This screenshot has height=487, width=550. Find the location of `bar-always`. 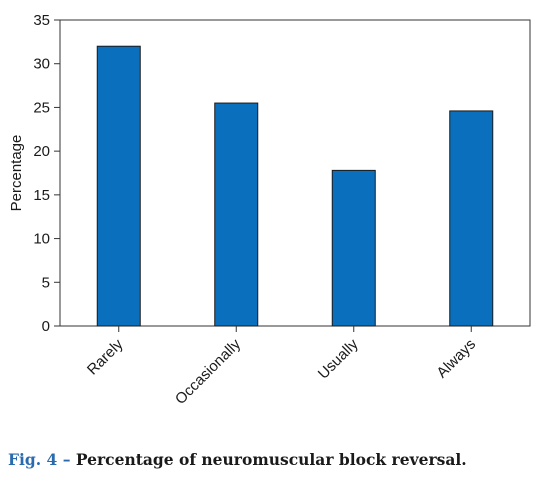

bar-always is located at coordinates (471, 218).